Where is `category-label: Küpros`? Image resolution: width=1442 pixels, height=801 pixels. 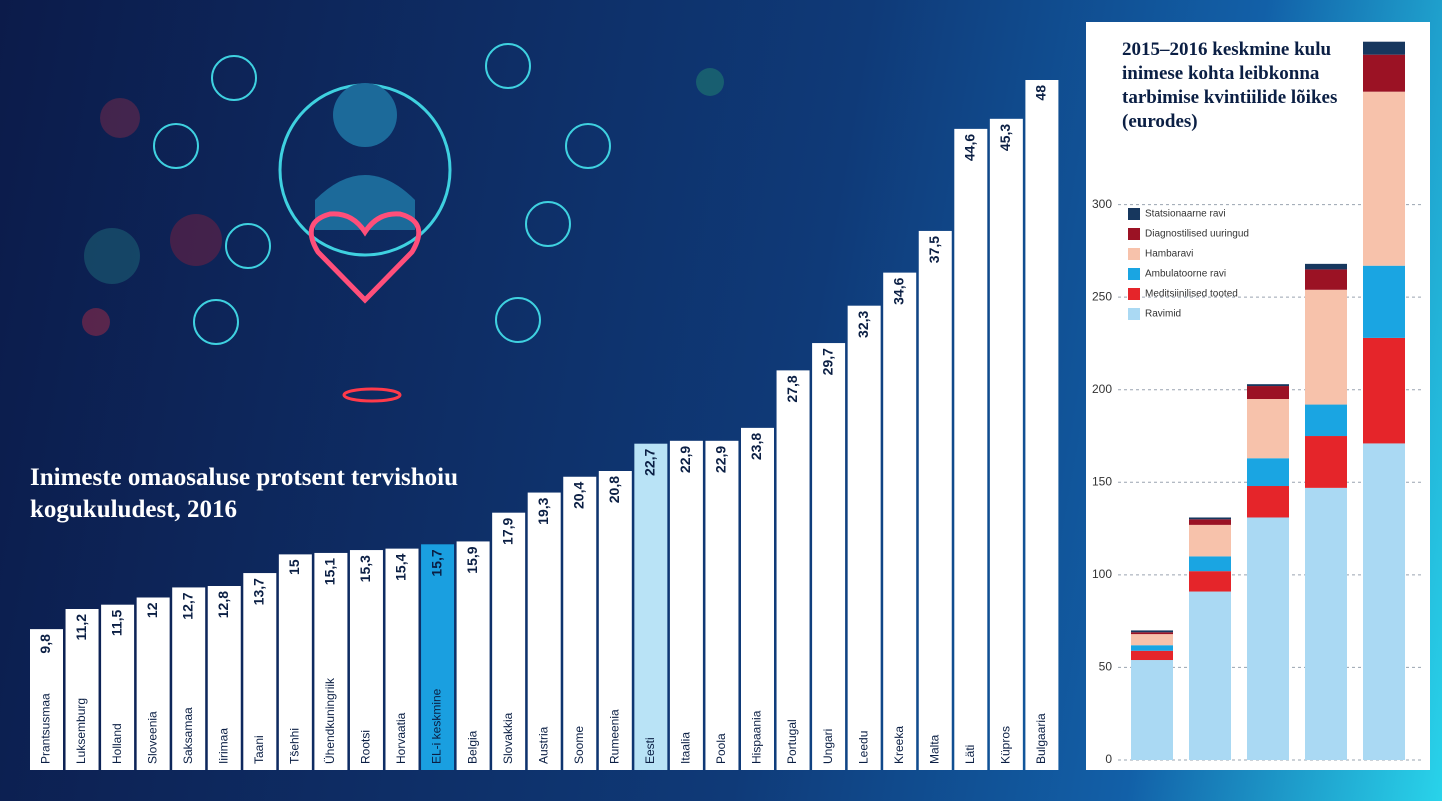
category-label: Küpros is located at coordinates (1006, 745).